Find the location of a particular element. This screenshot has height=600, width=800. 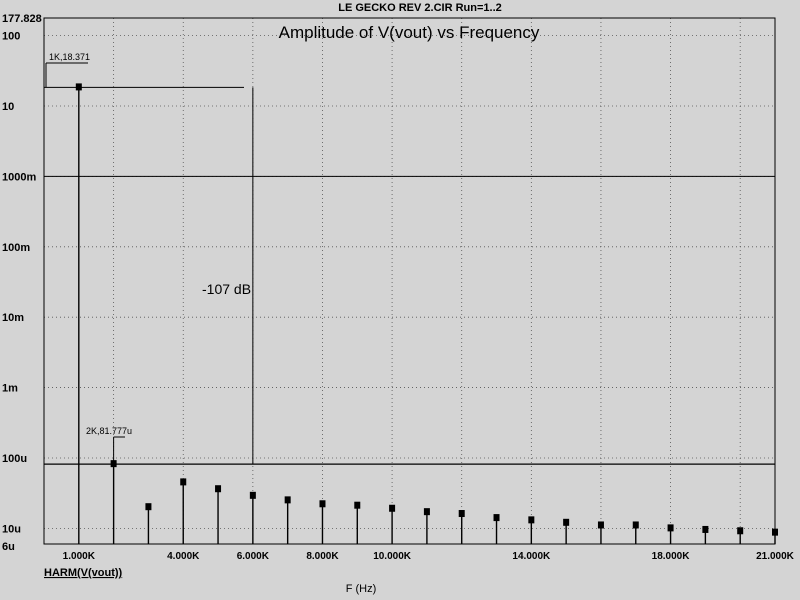

y-tick-label: 10m is located at coordinates (13, 318).